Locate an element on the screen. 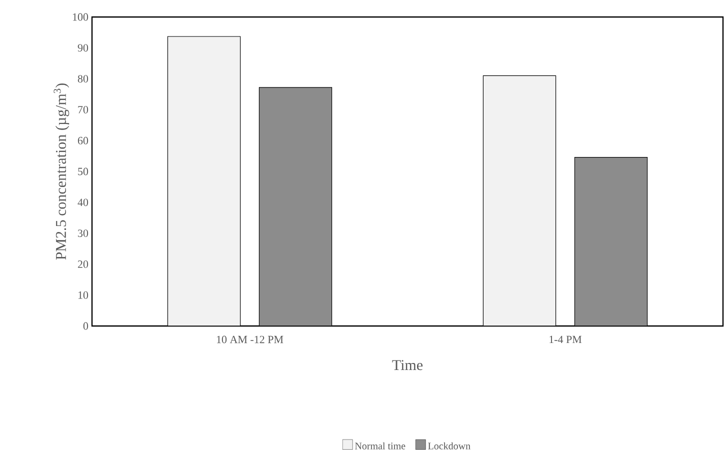 The width and height of the screenshot is (726, 450). y-tick-label: 50 is located at coordinates (83, 172).